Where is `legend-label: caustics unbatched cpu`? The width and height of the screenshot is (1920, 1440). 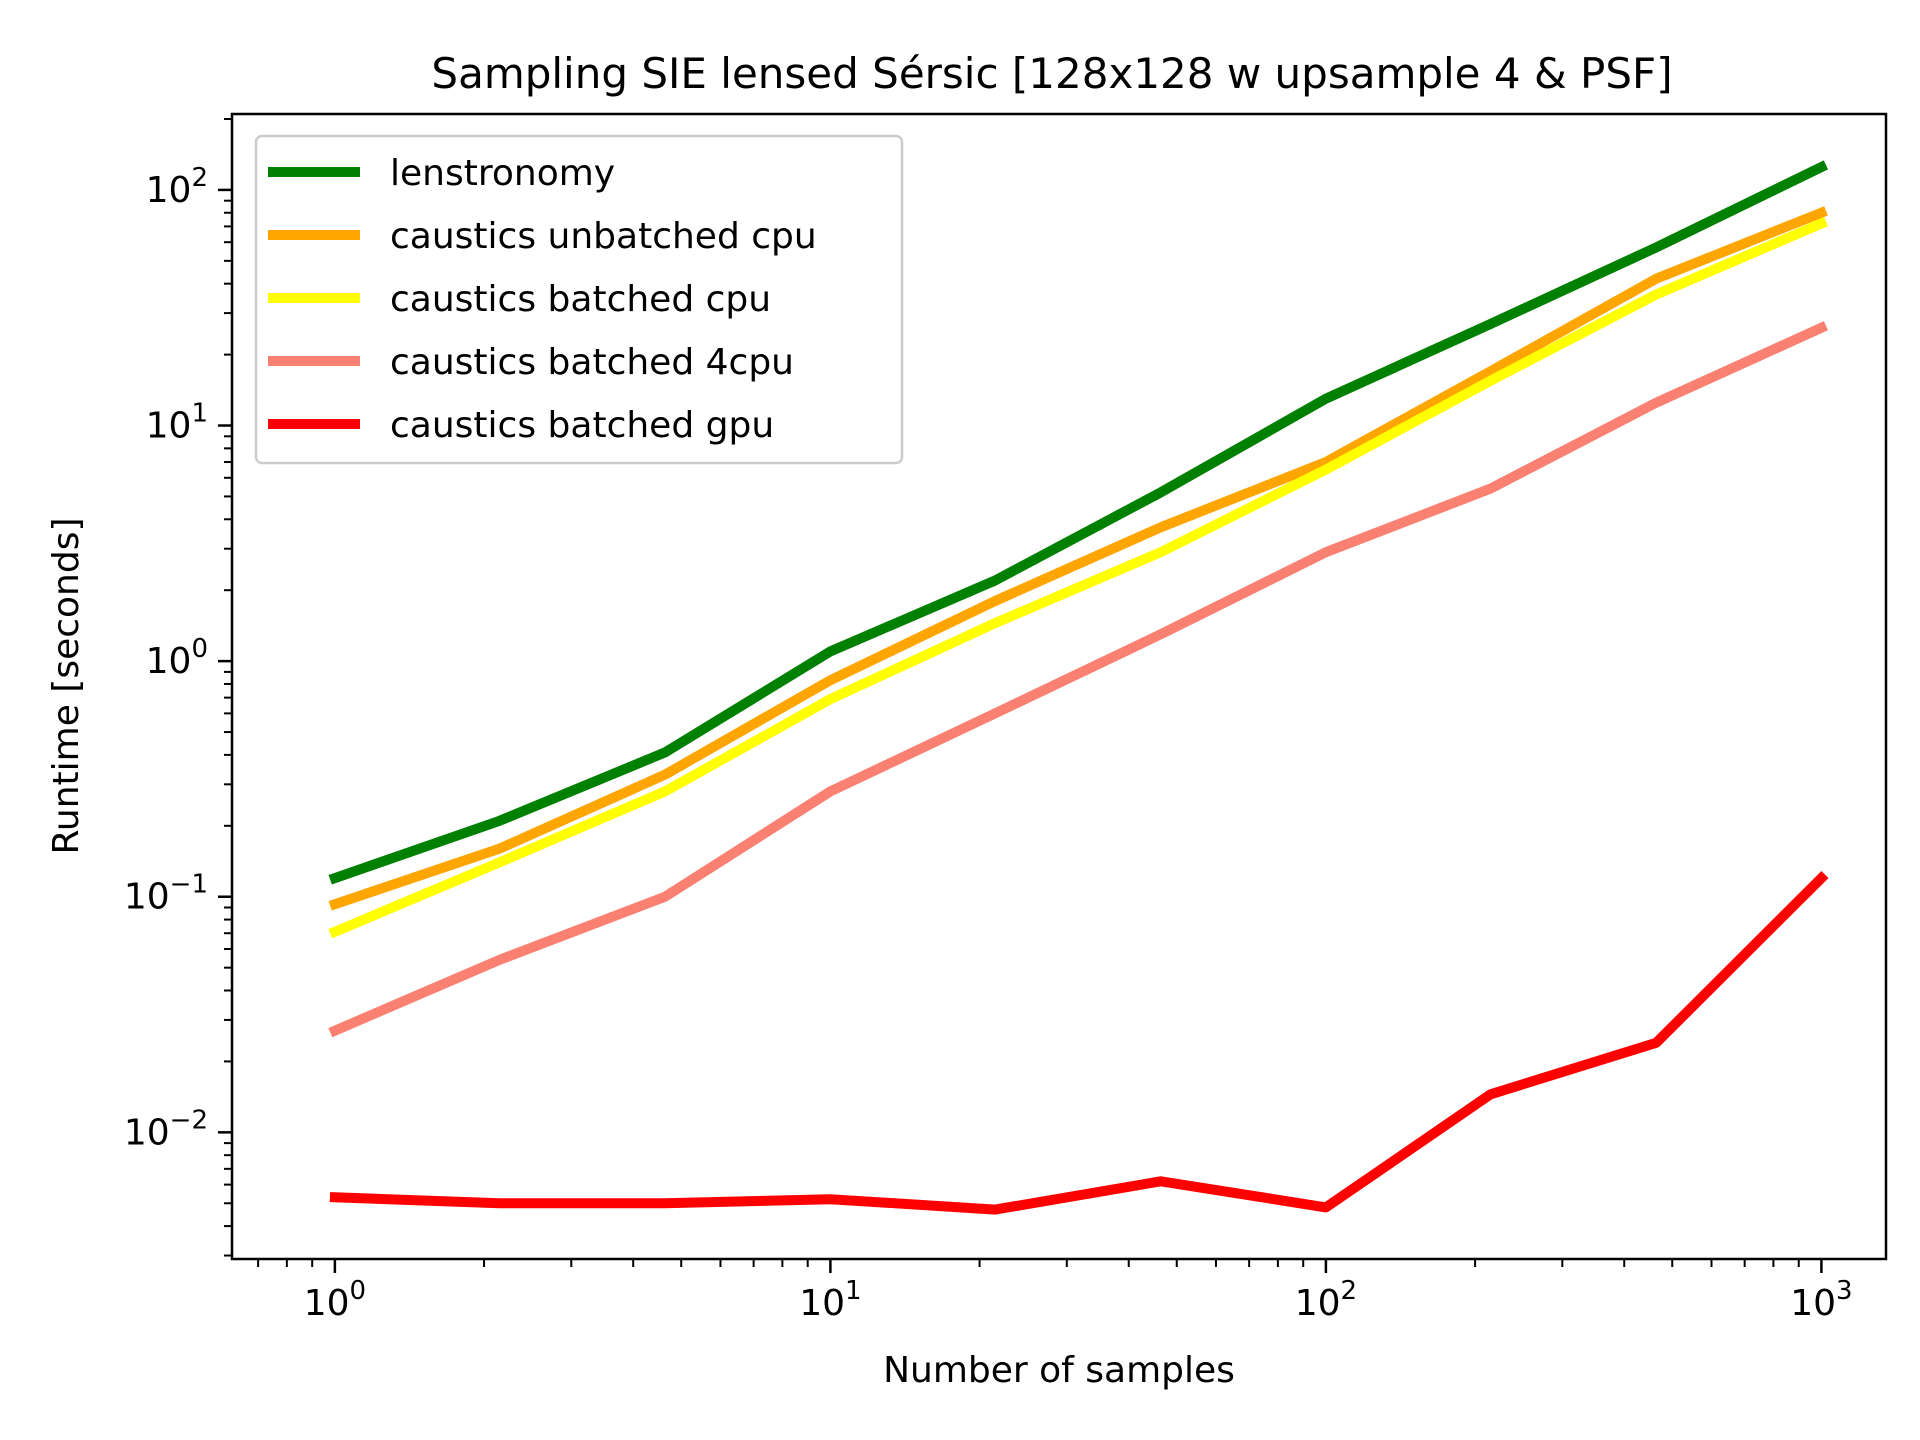 legend-label: caustics unbatched cpu is located at coordinates (603, 236).